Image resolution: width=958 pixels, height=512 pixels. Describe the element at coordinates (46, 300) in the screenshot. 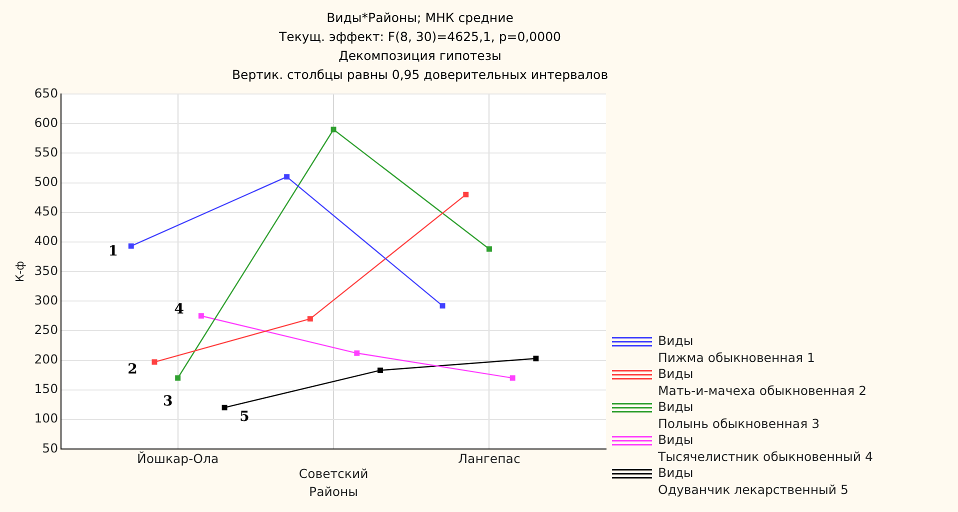

I see `y-tick-label: 300` at that location.